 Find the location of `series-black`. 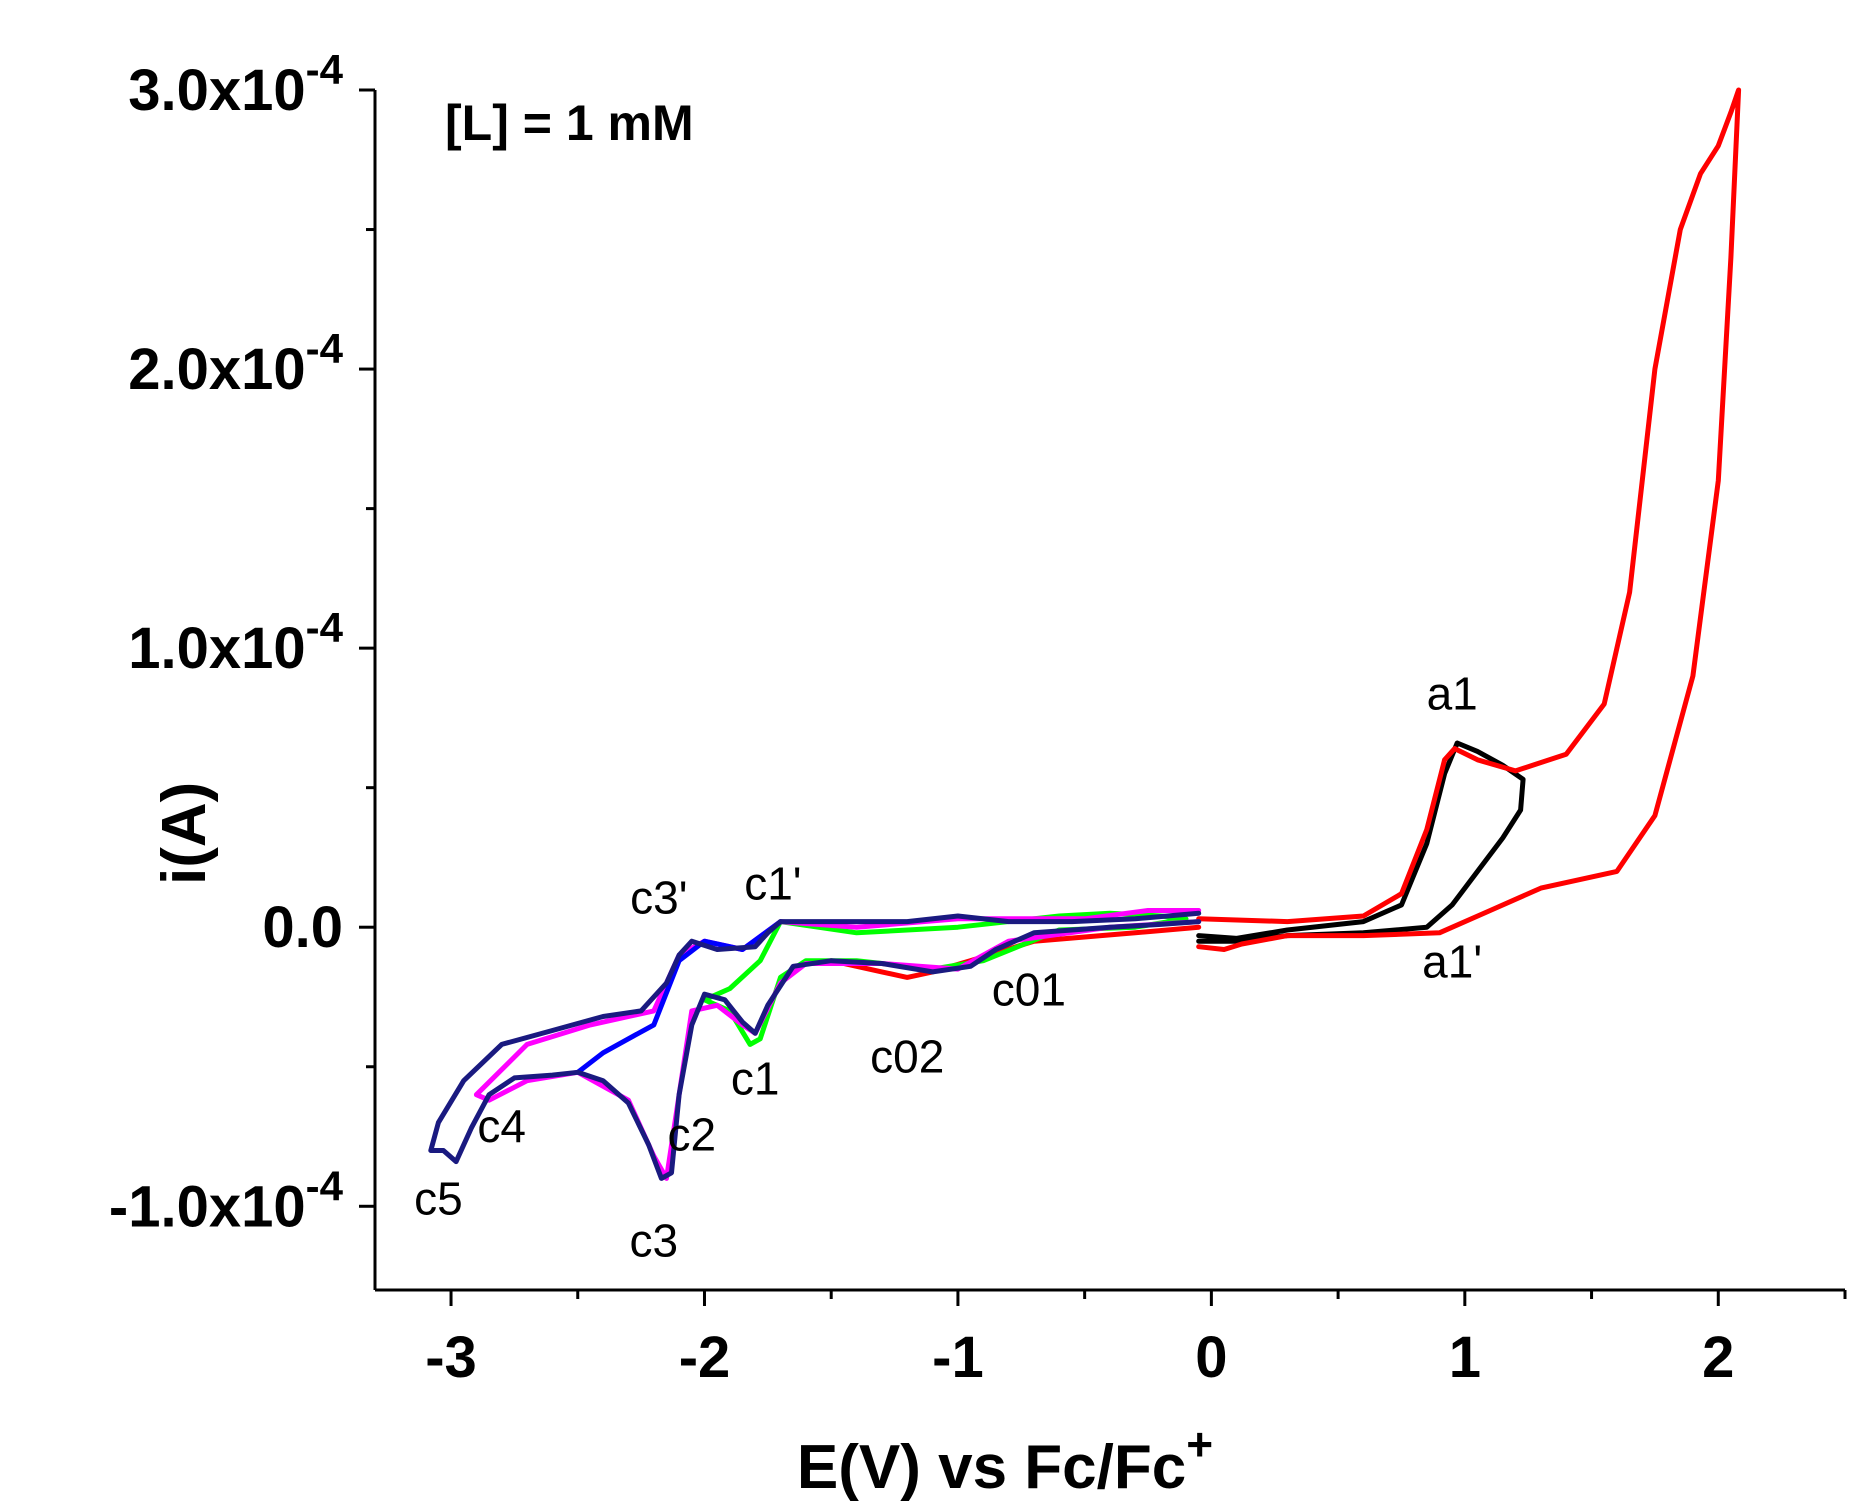

series-black is located at coordinates (1361, 842).